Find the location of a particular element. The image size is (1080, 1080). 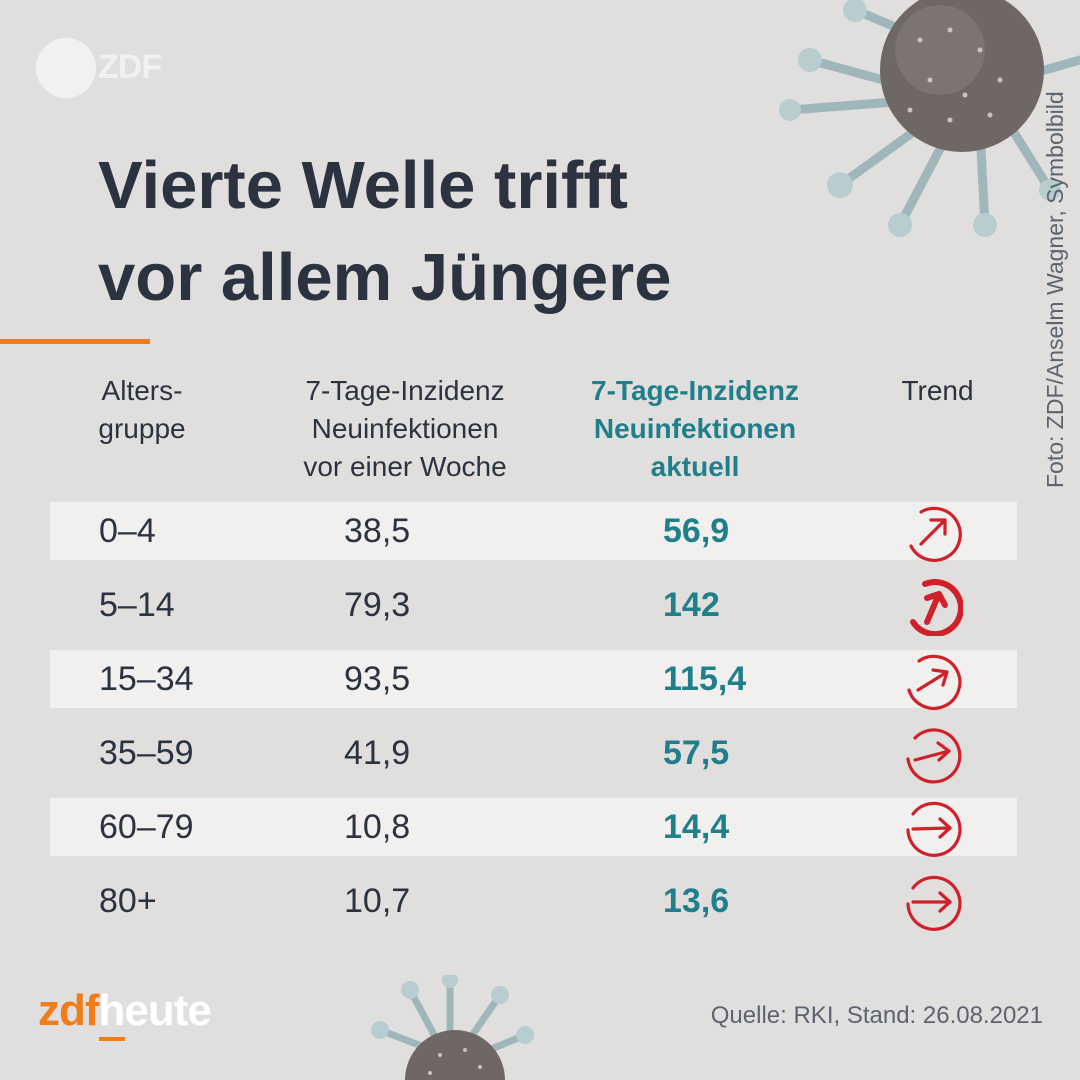

brand-zdf: zdf is located at coordinates (69, 1010).